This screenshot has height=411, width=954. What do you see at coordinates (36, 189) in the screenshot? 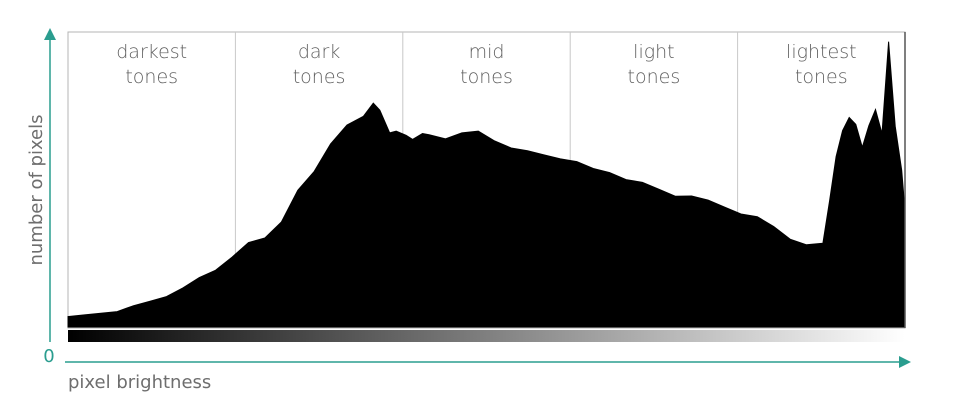
I see `y-axis-label: number of pixels` at bounding box center [36, 189].